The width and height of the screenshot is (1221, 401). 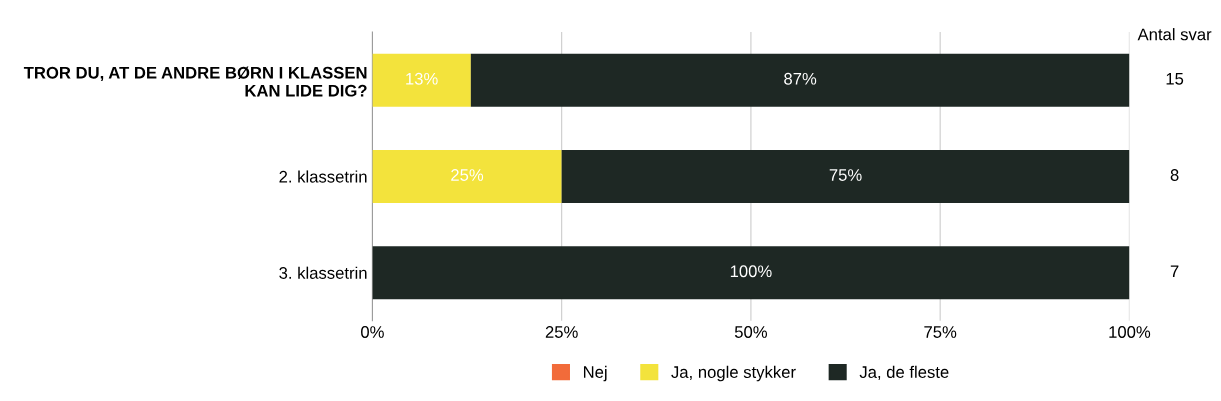 I want to click on data-label: 100%, so click(x=751, y=271).